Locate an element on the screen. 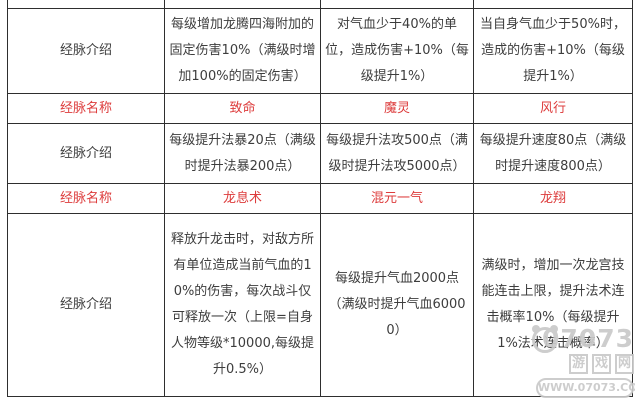 The width and height of the screenshot is (635, 404). table-row-name-1: 经脉名称 致命 魔灵 风行 is located at coordinates (320, 108).